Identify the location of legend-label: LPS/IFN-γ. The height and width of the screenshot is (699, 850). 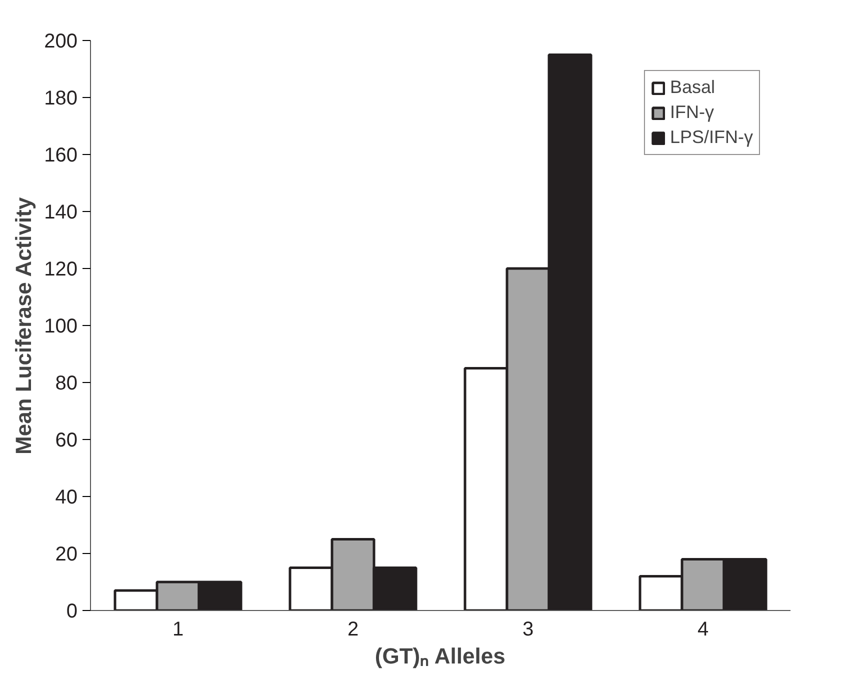
(711, 137).